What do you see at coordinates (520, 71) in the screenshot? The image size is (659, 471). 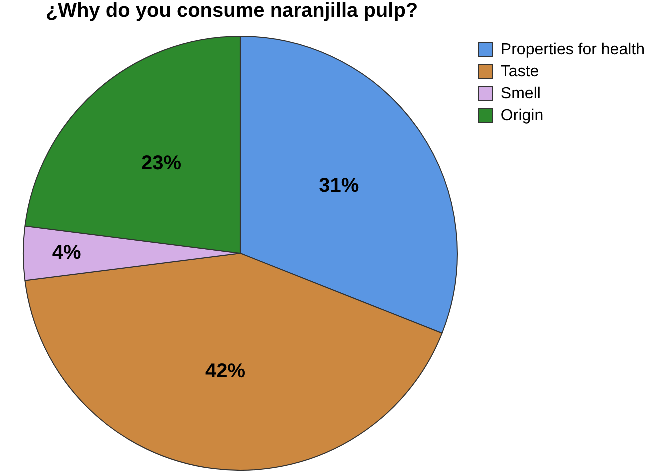 I see `legend-label: Taste` at bounding box center [520, 71].